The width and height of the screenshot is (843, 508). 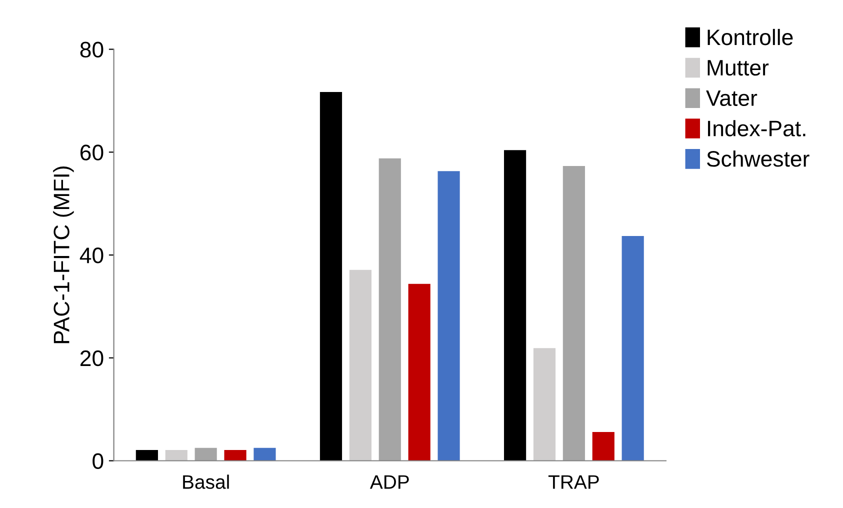 What do you see at coordinates (757, 128) in the screenshot?
I see `legend-label: Index-Pat.` at bounding box center [757, 128].